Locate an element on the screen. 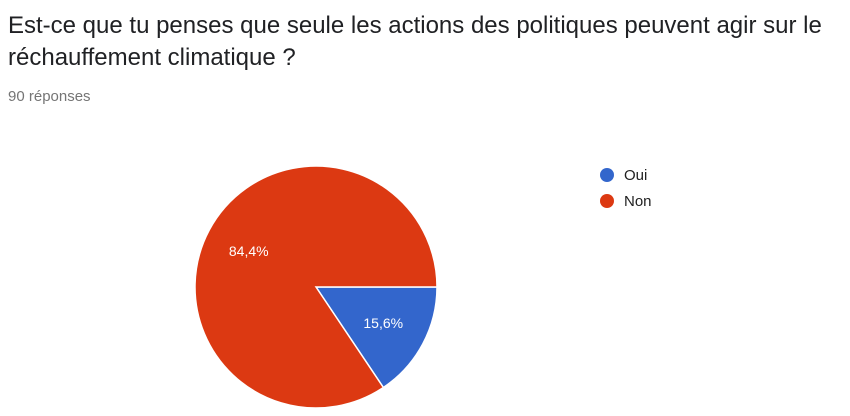 The image size is (850, 416). pie-slice-oui is located at coordinates (376, 337).